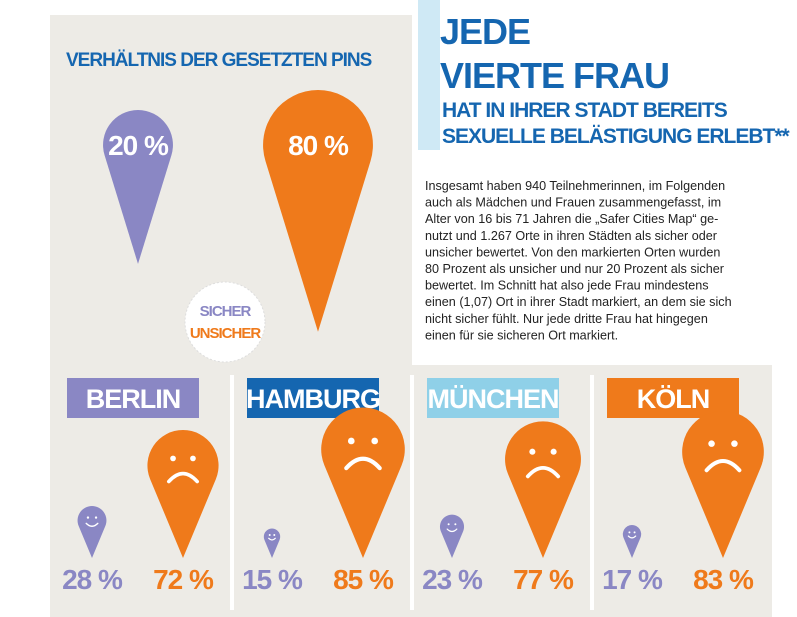 This screenshot has height=617, width=797. What do you see at coordinates (226, 311) in the screenshot?
I see `legend-safe: SICHER` at bounding box center [226, 311].